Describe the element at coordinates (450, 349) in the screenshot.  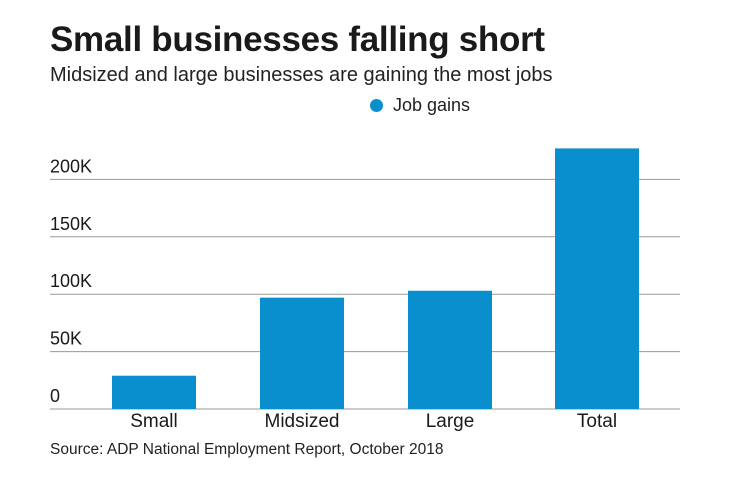
I see `bar-large` at that location.